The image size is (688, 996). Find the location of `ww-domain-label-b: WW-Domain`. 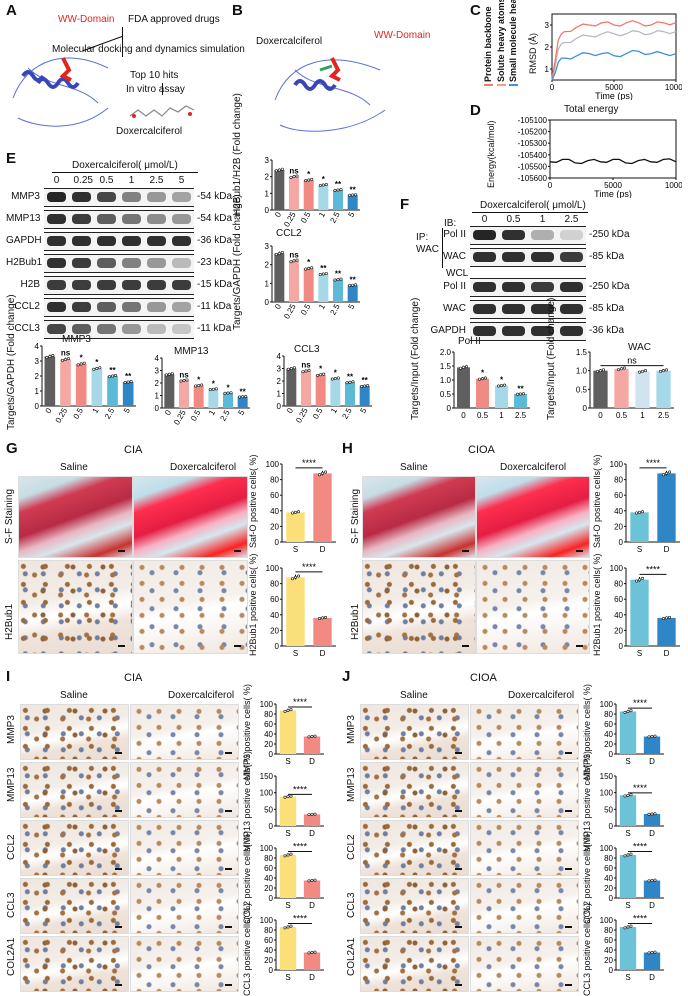

ww-domain-label-b: WW-Domain is located at coordinates (402, 35).